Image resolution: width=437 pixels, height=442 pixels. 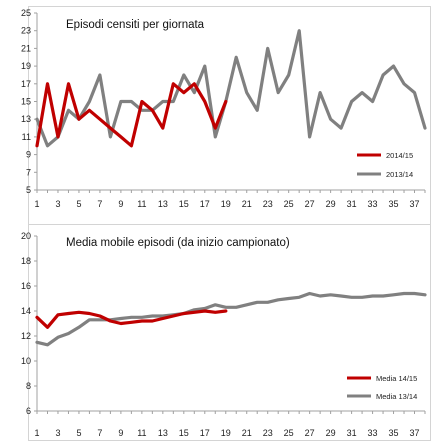 What do you see at coordinates (26, 236) in the screenshot?
I see `y-tick-label: 20` at bounding box center [26, 236].